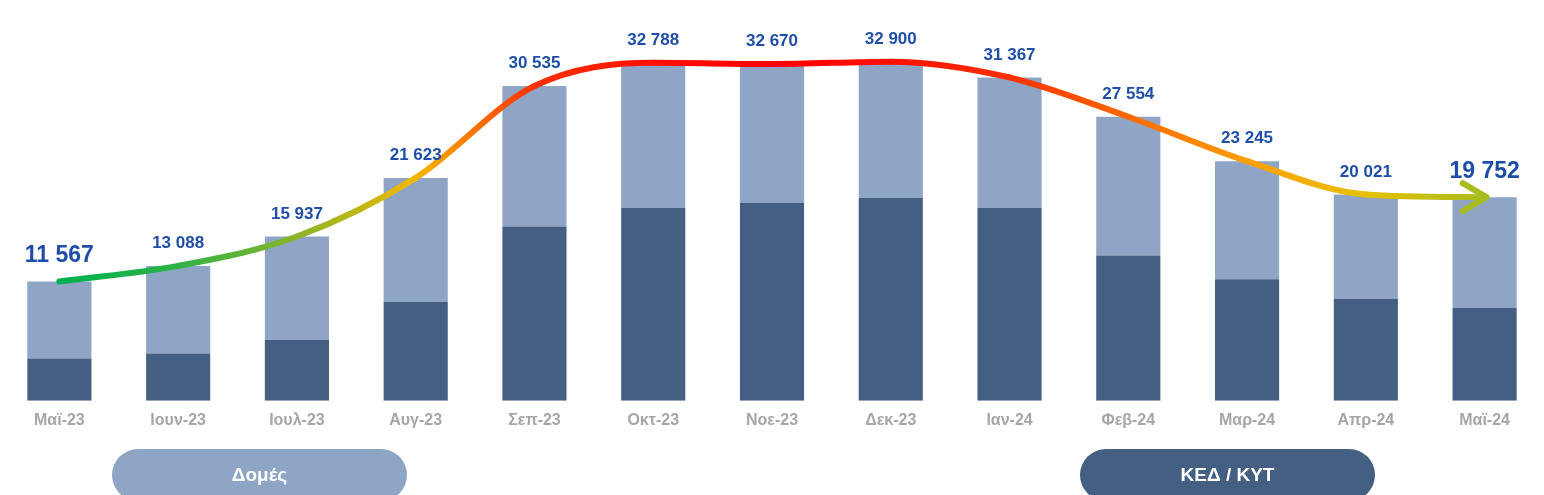  I want to click on x-tick-label: Νοε-23, so click(772, 419).